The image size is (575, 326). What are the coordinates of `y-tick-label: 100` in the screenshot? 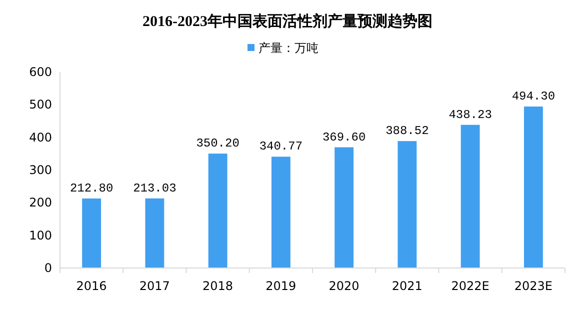 It's located at (40, 235).